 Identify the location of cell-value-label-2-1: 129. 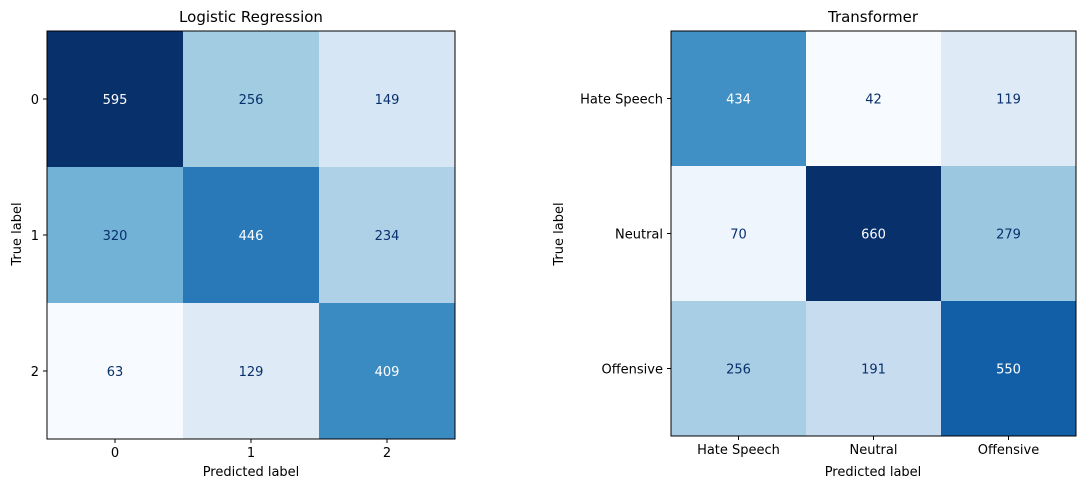
(251, 372).